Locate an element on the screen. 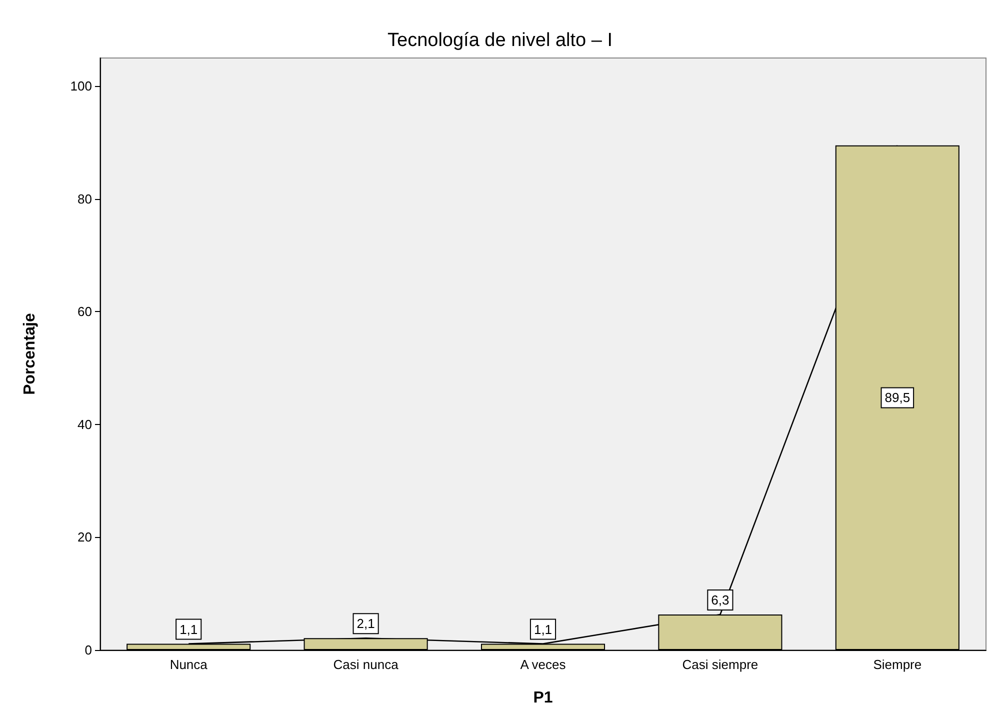 The image size is (1000, 722). y-axis-title: Porcentaje is located at coordinates (30, 353).